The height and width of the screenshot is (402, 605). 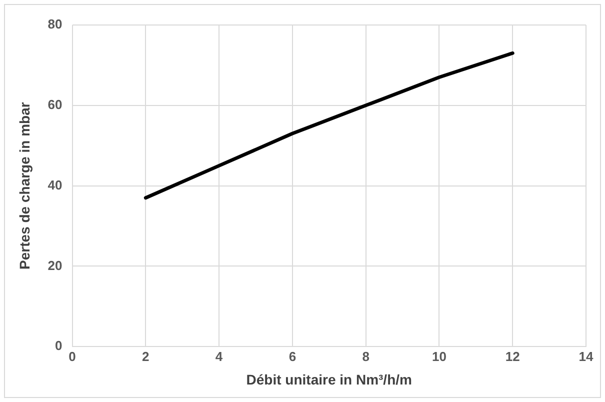 I want to click on y-tick-label: 0, so click(x=58, y=346).